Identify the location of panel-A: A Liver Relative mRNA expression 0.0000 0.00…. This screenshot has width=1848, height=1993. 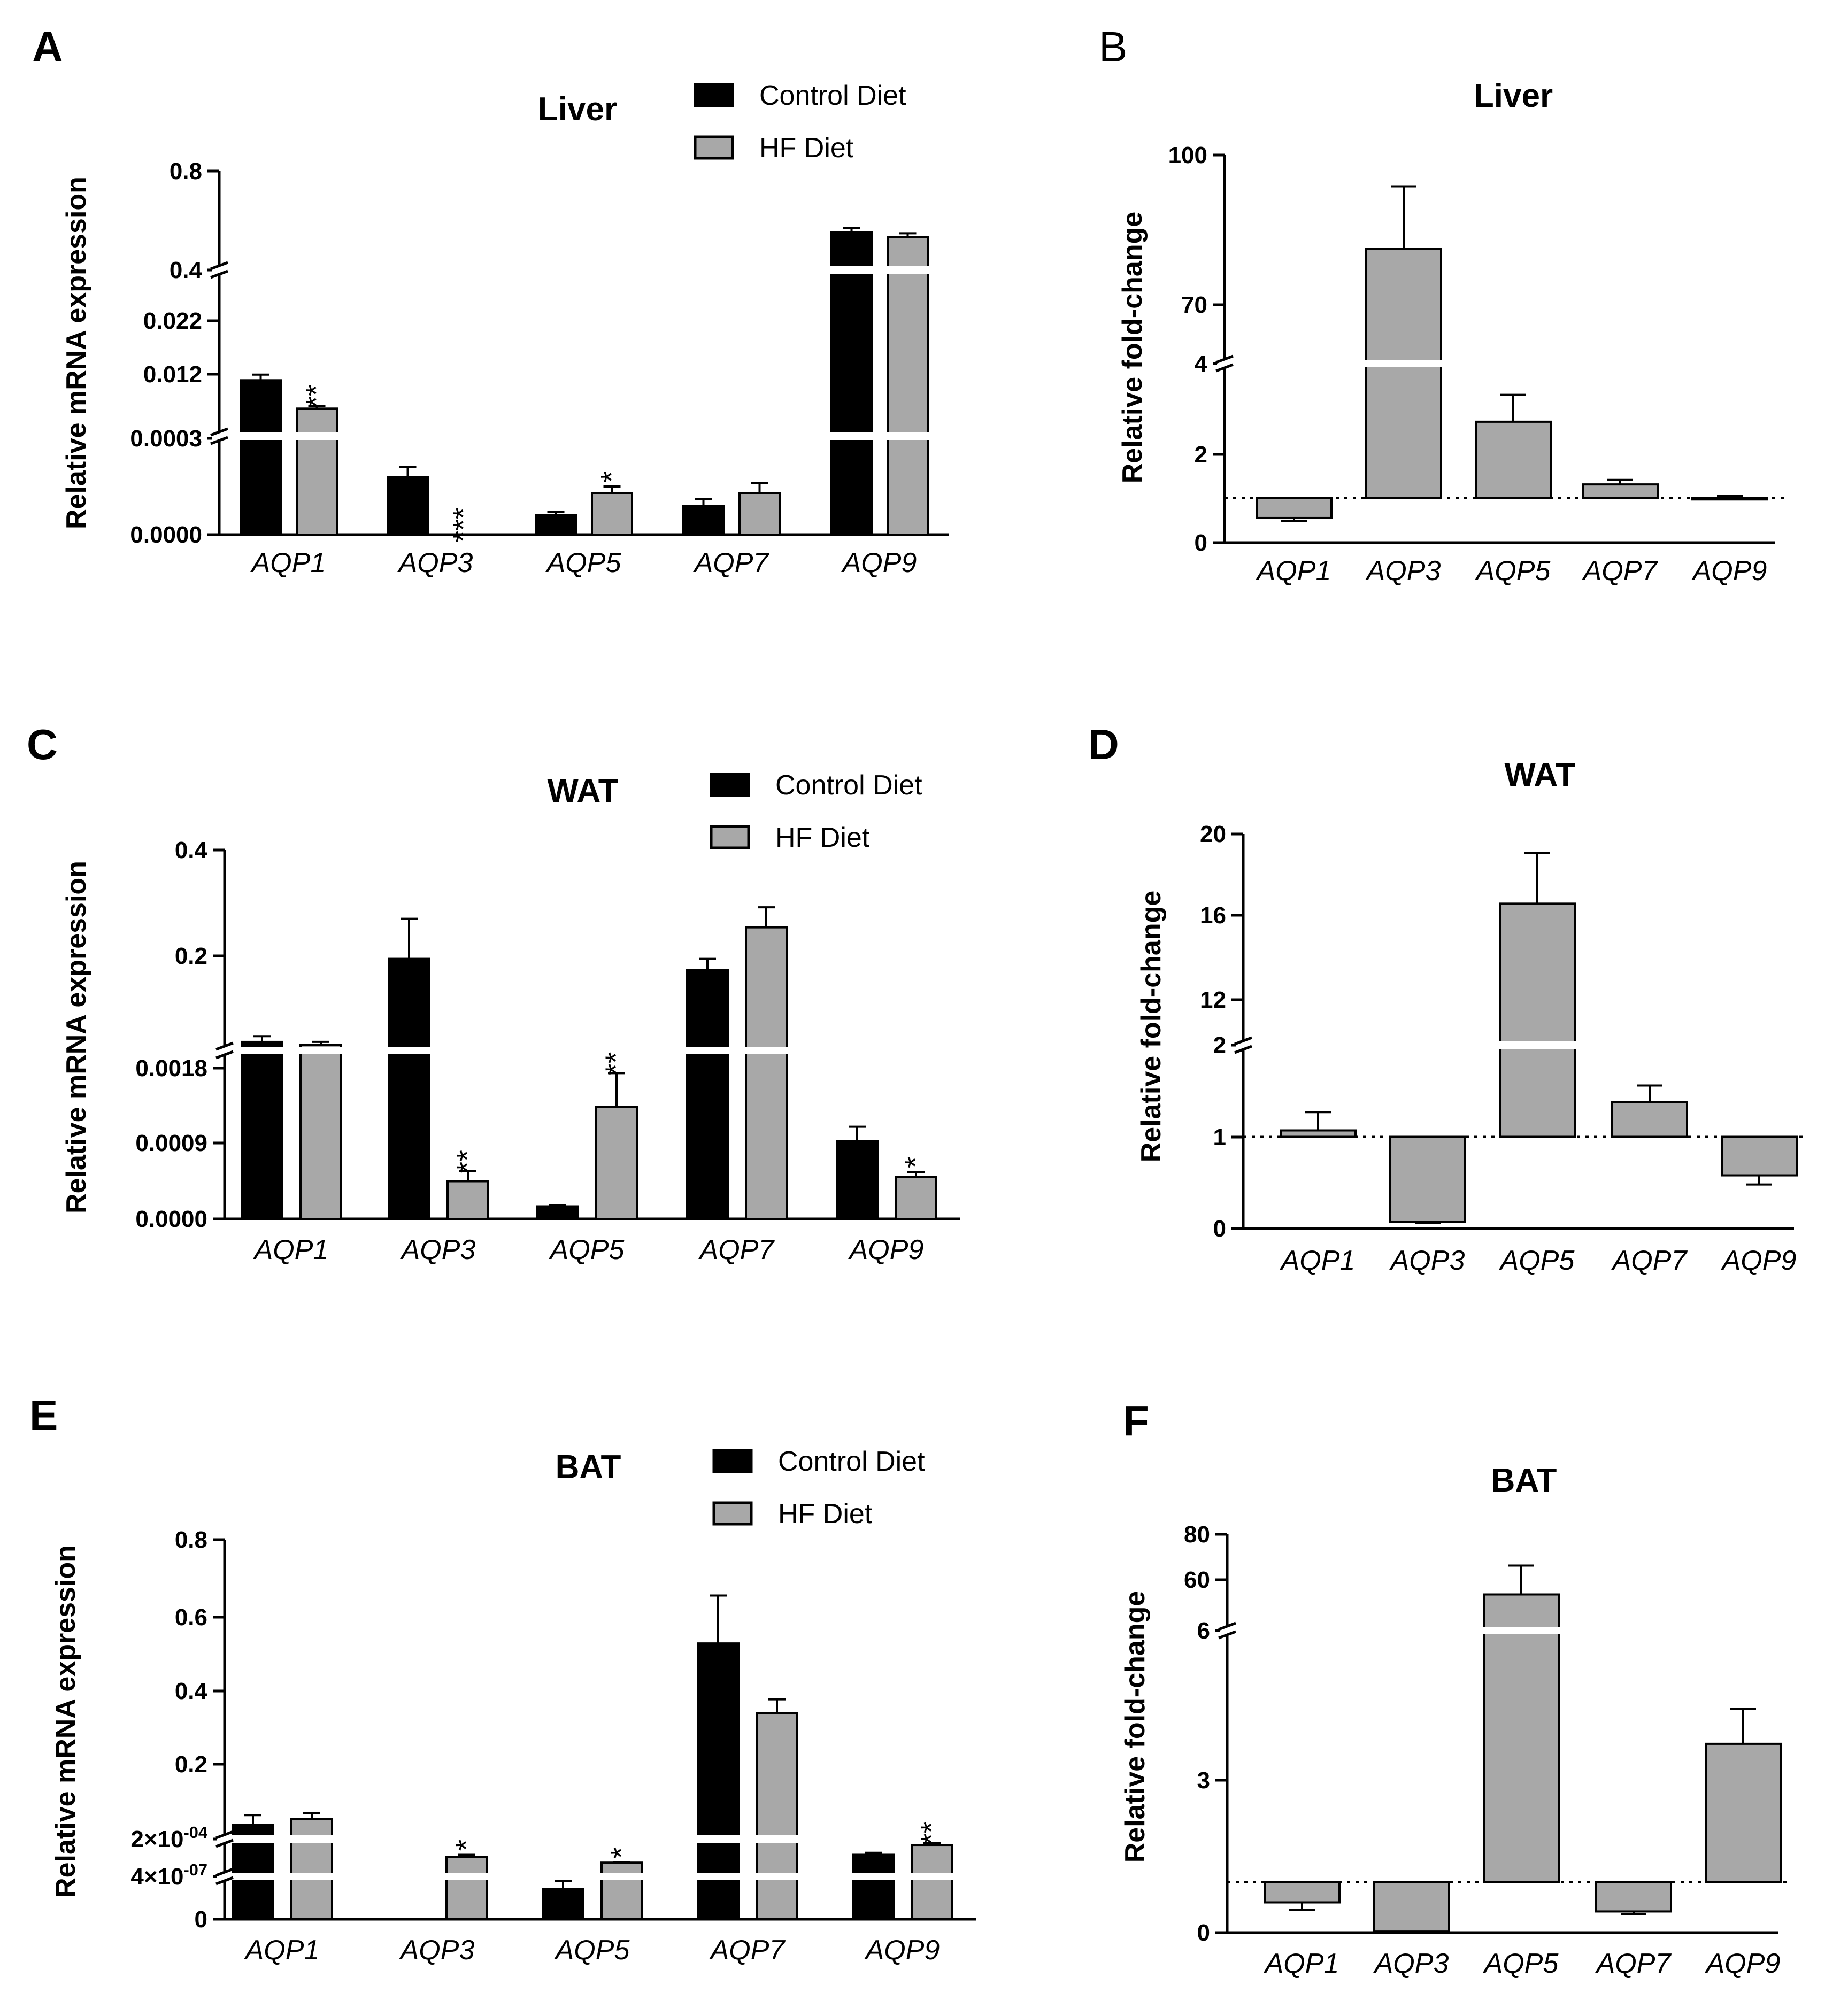
(490, 300).